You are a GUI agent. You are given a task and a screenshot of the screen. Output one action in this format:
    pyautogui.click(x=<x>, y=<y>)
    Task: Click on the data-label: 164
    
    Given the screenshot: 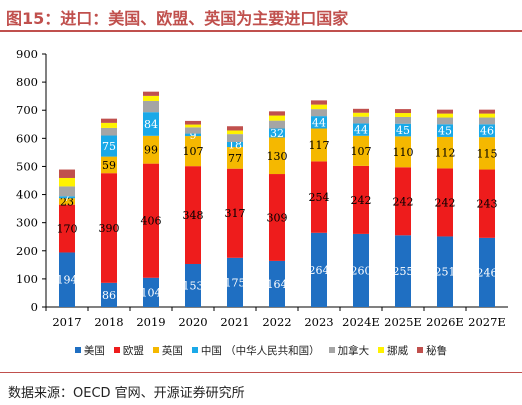 What is the action you would take?
    pyautogui.click(x=277, y=284)
    